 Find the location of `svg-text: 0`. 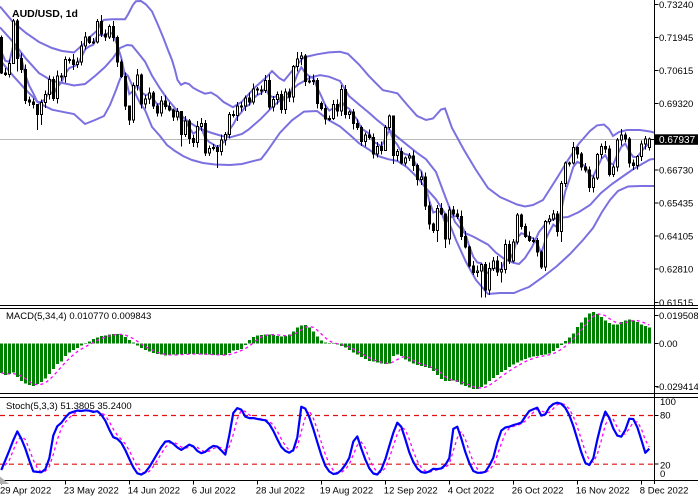

svg-text: 0 is located at coordinates (662, 474).